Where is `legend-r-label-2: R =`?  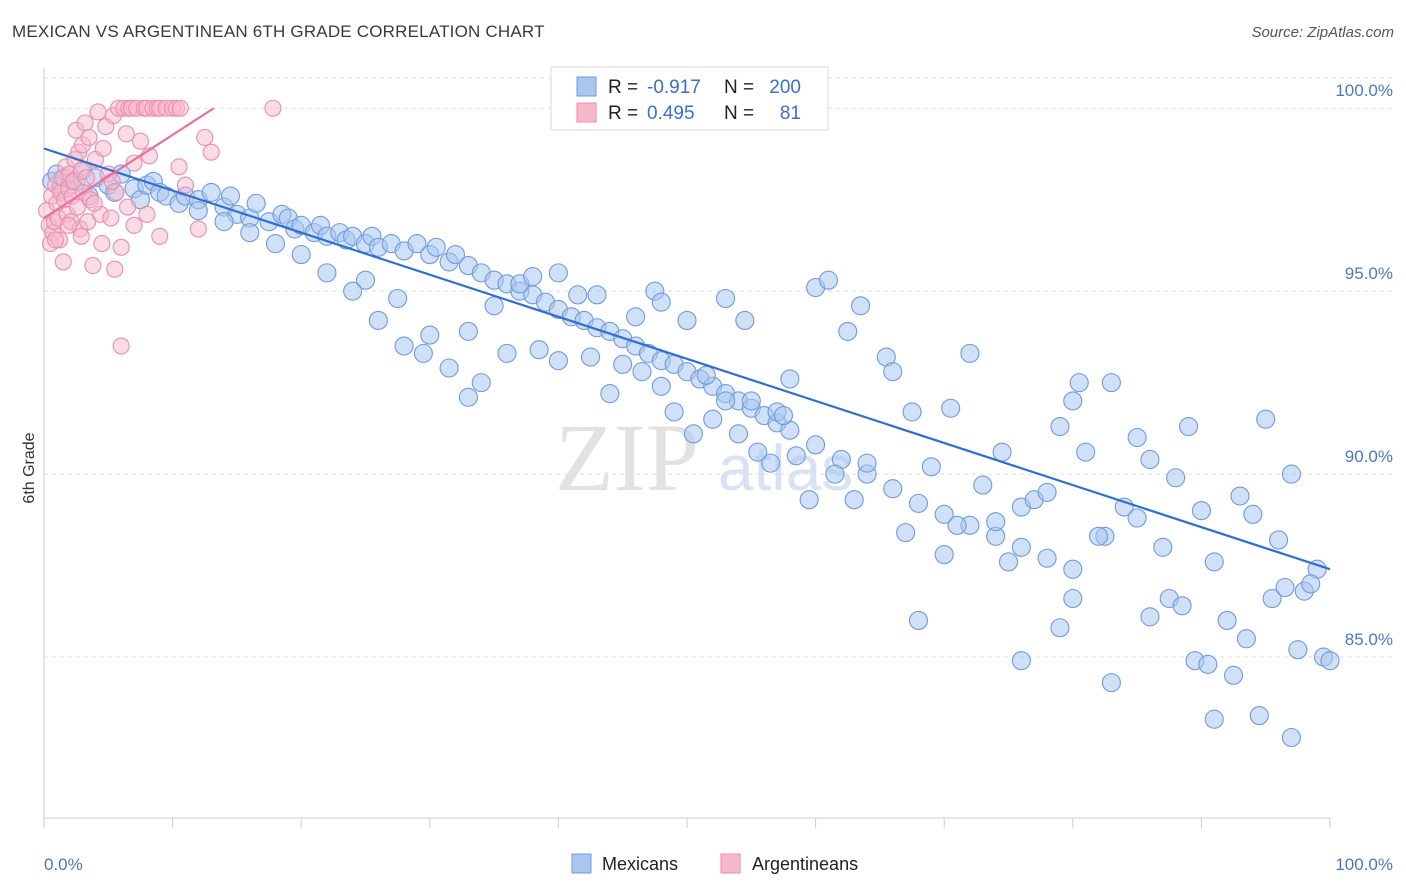
legend-r-label-2: R = is located at coordinates (623, 113).